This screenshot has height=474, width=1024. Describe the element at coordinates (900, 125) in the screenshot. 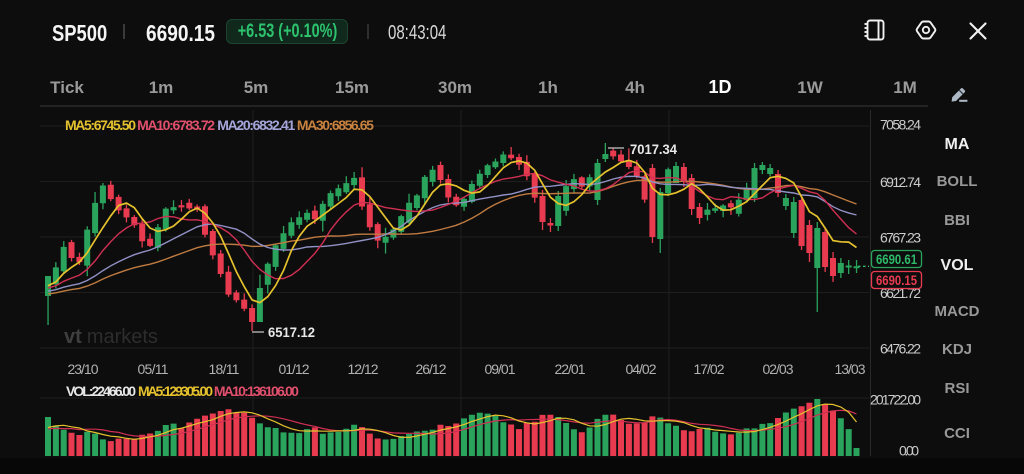

I see `svg-text: 7058.24` at that location.